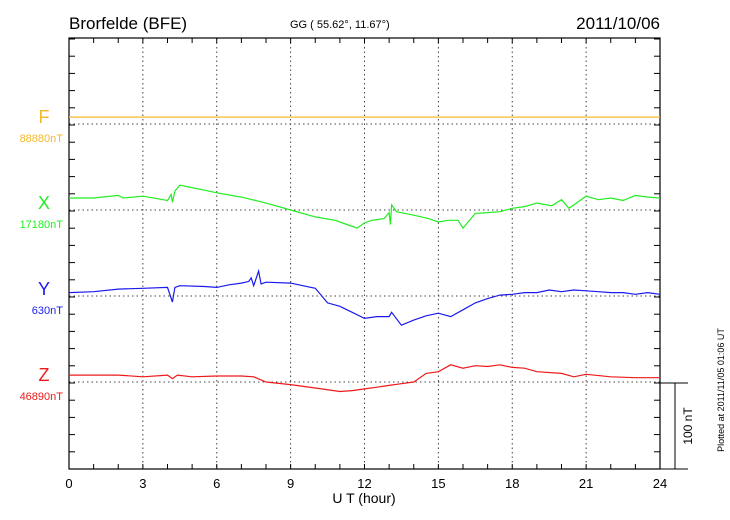 The height and width of the screenshot is (520, 730). Describe the element at coordinates (618, 23) in the screenshot. I see `date-label: 2011/10/06` at that location.